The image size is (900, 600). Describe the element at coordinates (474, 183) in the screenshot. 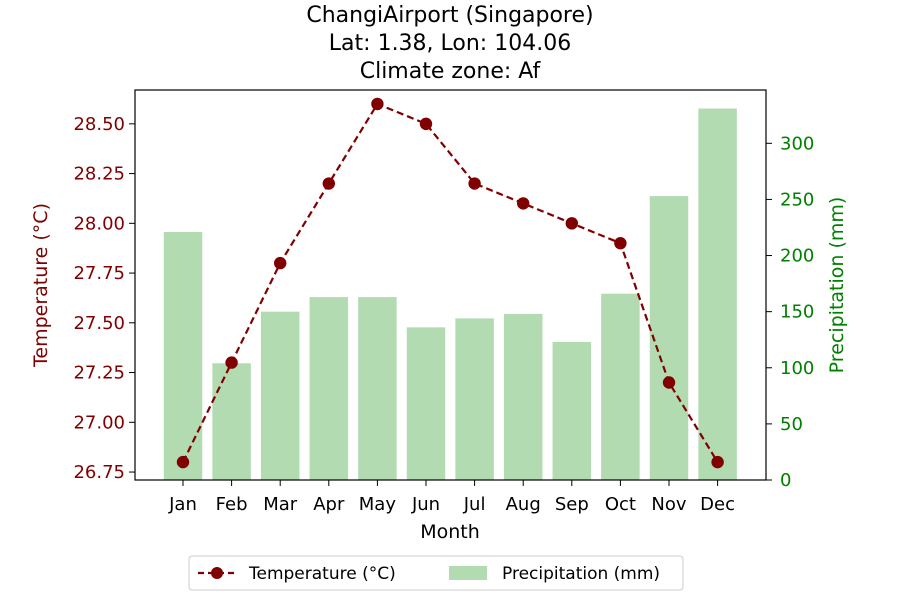

I see `temperature-point-jul` at that location.